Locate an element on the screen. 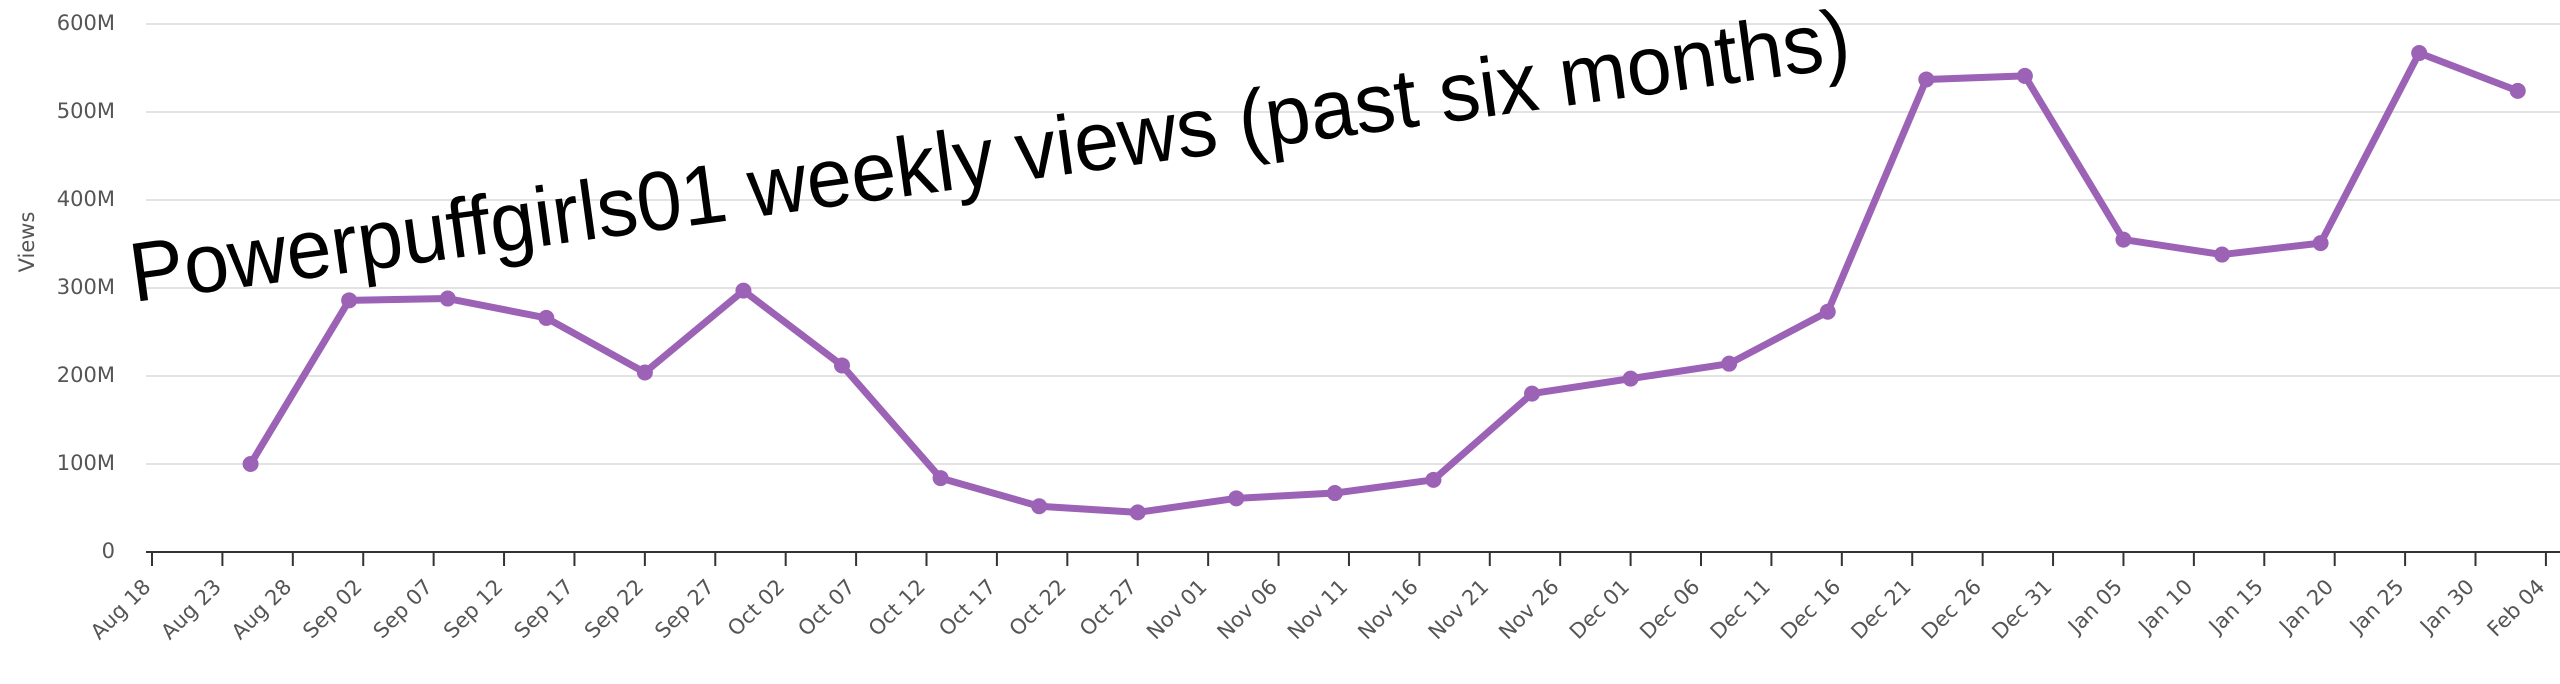 This screenshot has height=684, width=2560. x-tick-label: Nov 21 is located at coordinates (1459, 610).